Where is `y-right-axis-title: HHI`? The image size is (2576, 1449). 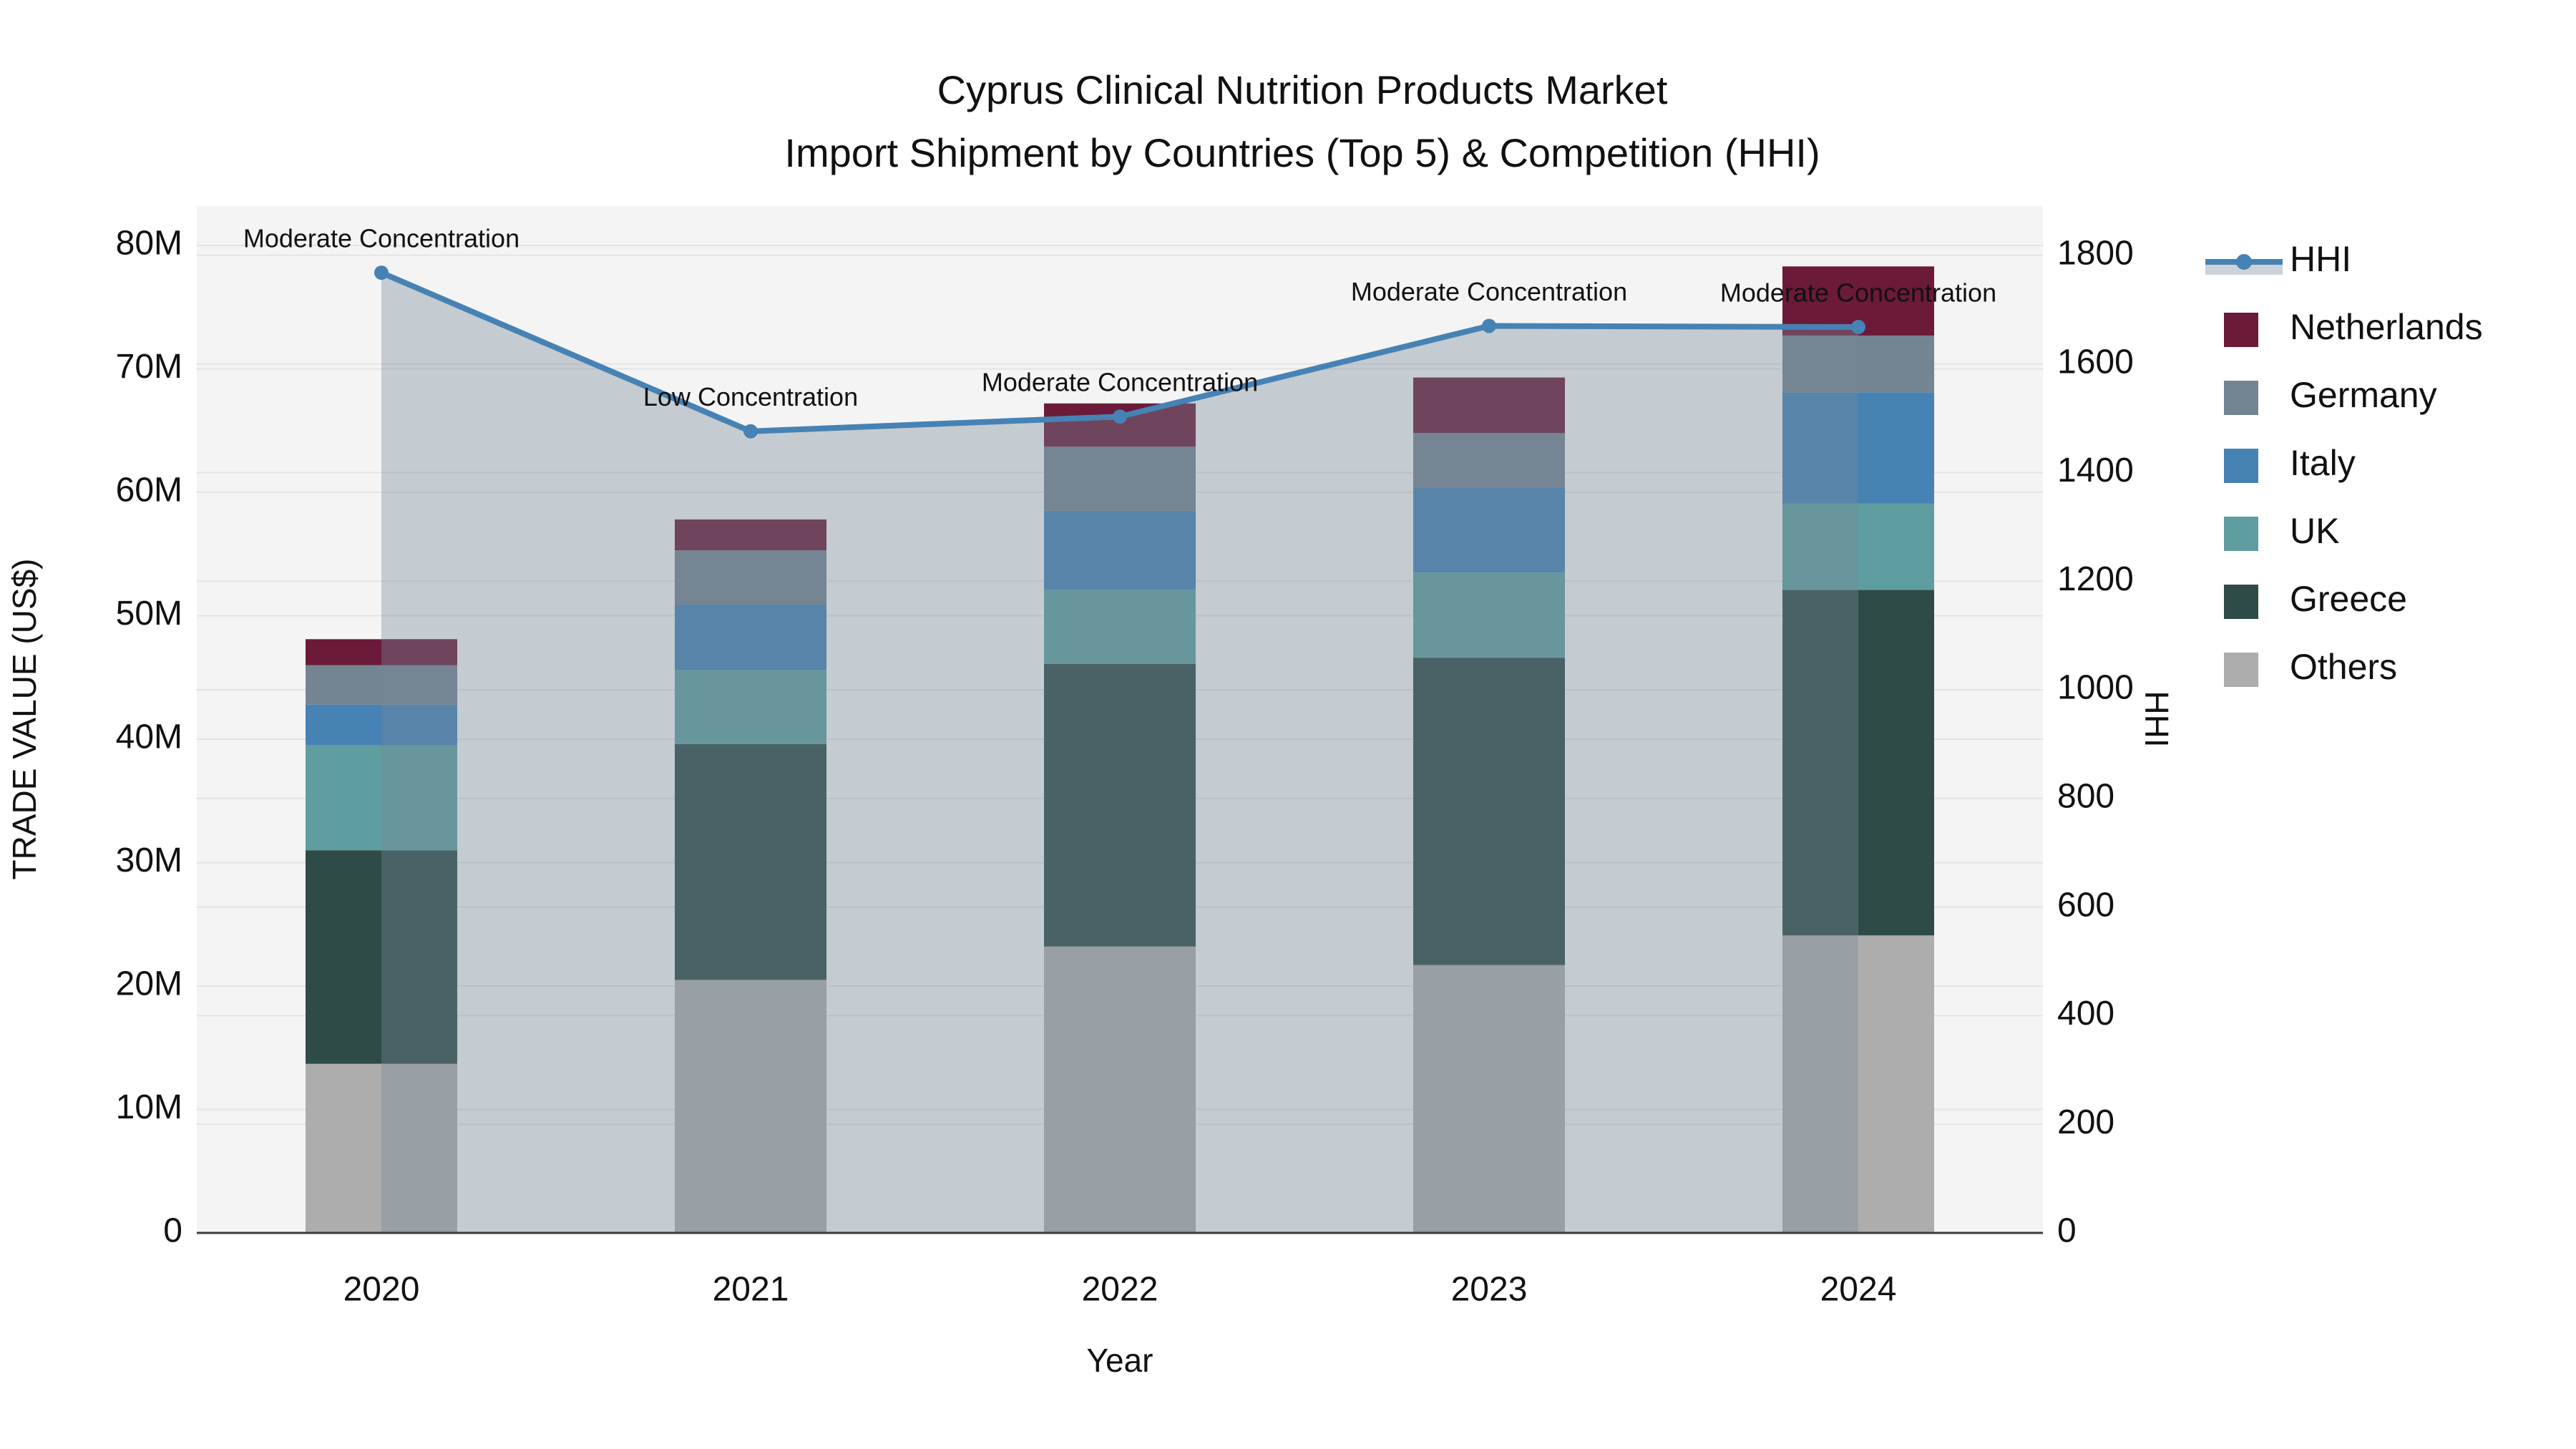
y-right-axis-title: HHI is located at coordinates (2156, 719).